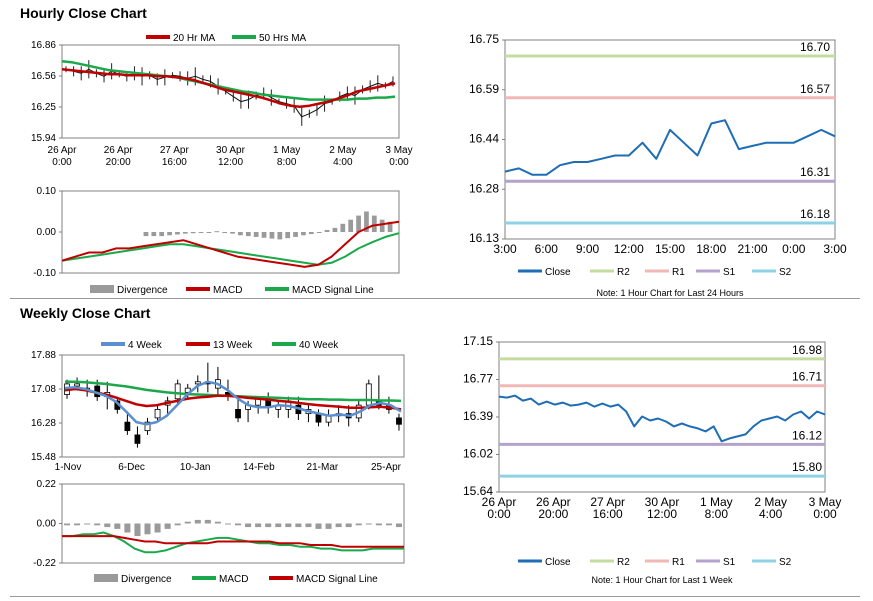 The image size is (873, 601). I want to click on legend-hourly-signal-label: MACD Signal Line, so click(333, 290).